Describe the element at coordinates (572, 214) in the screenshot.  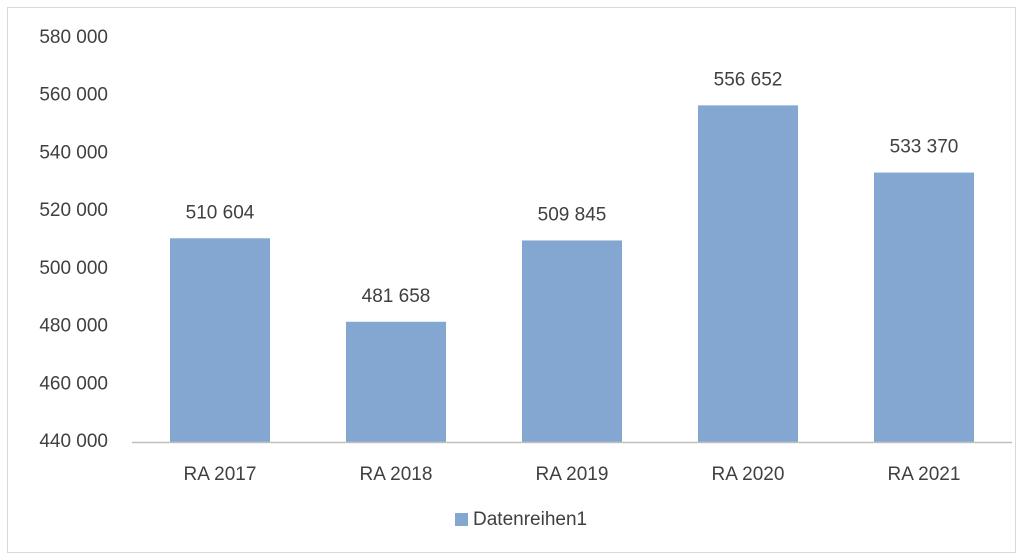
I see `data-label: 509 845` at that location.